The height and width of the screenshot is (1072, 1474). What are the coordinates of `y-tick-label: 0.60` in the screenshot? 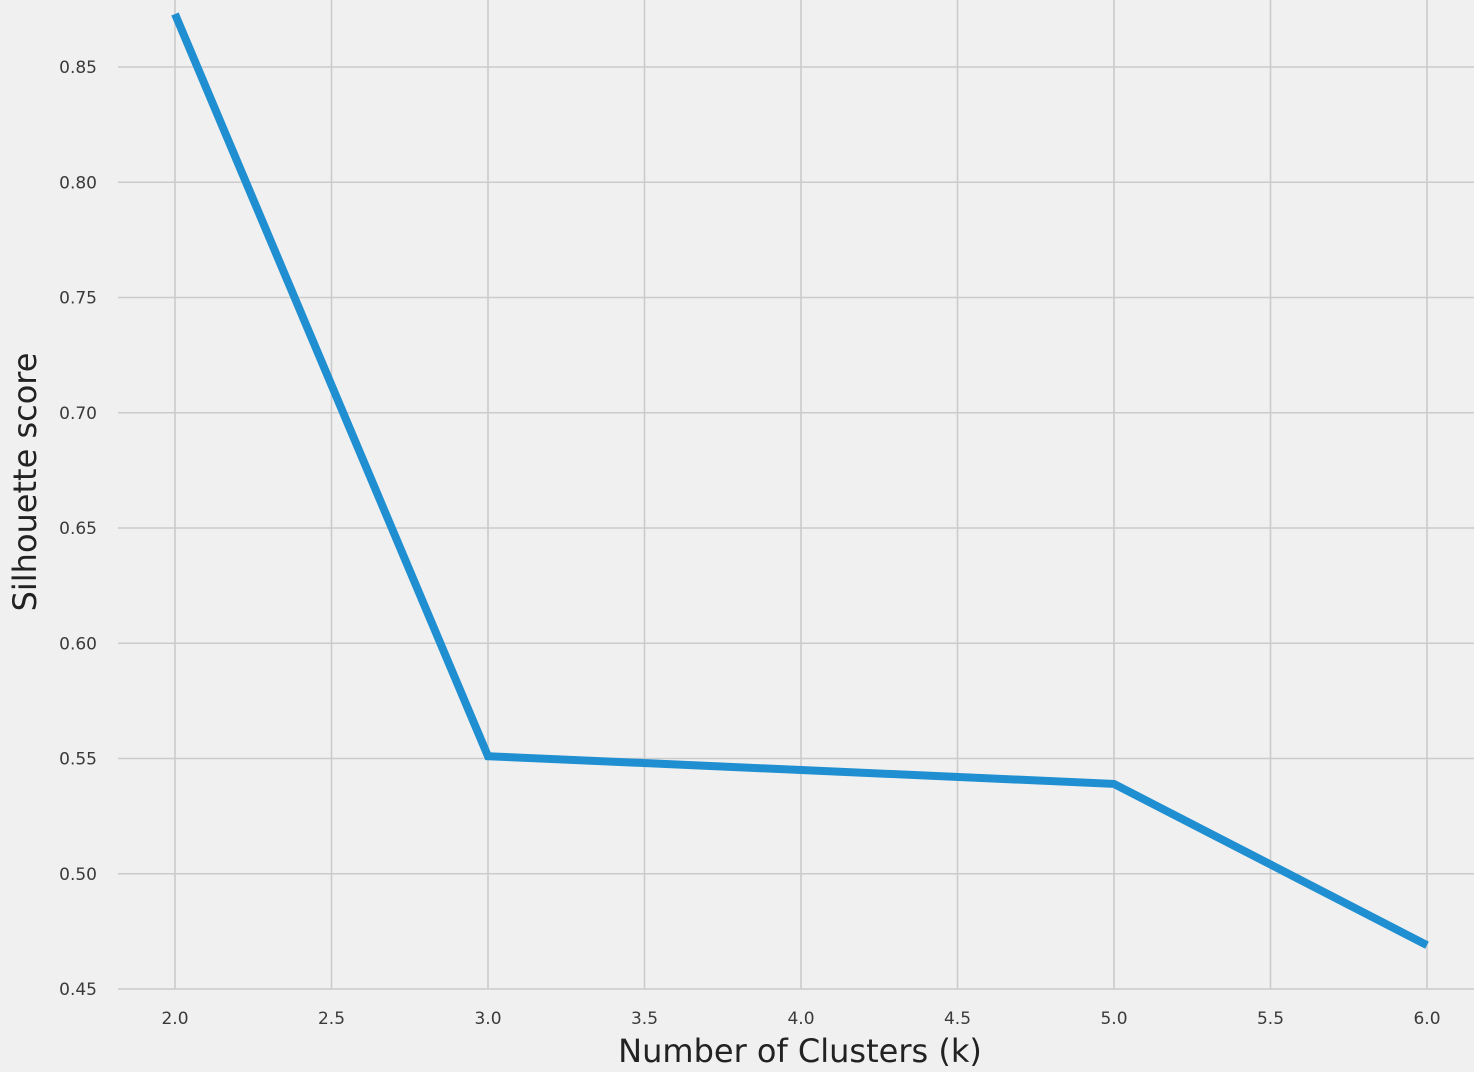 It's located at (78, 644).